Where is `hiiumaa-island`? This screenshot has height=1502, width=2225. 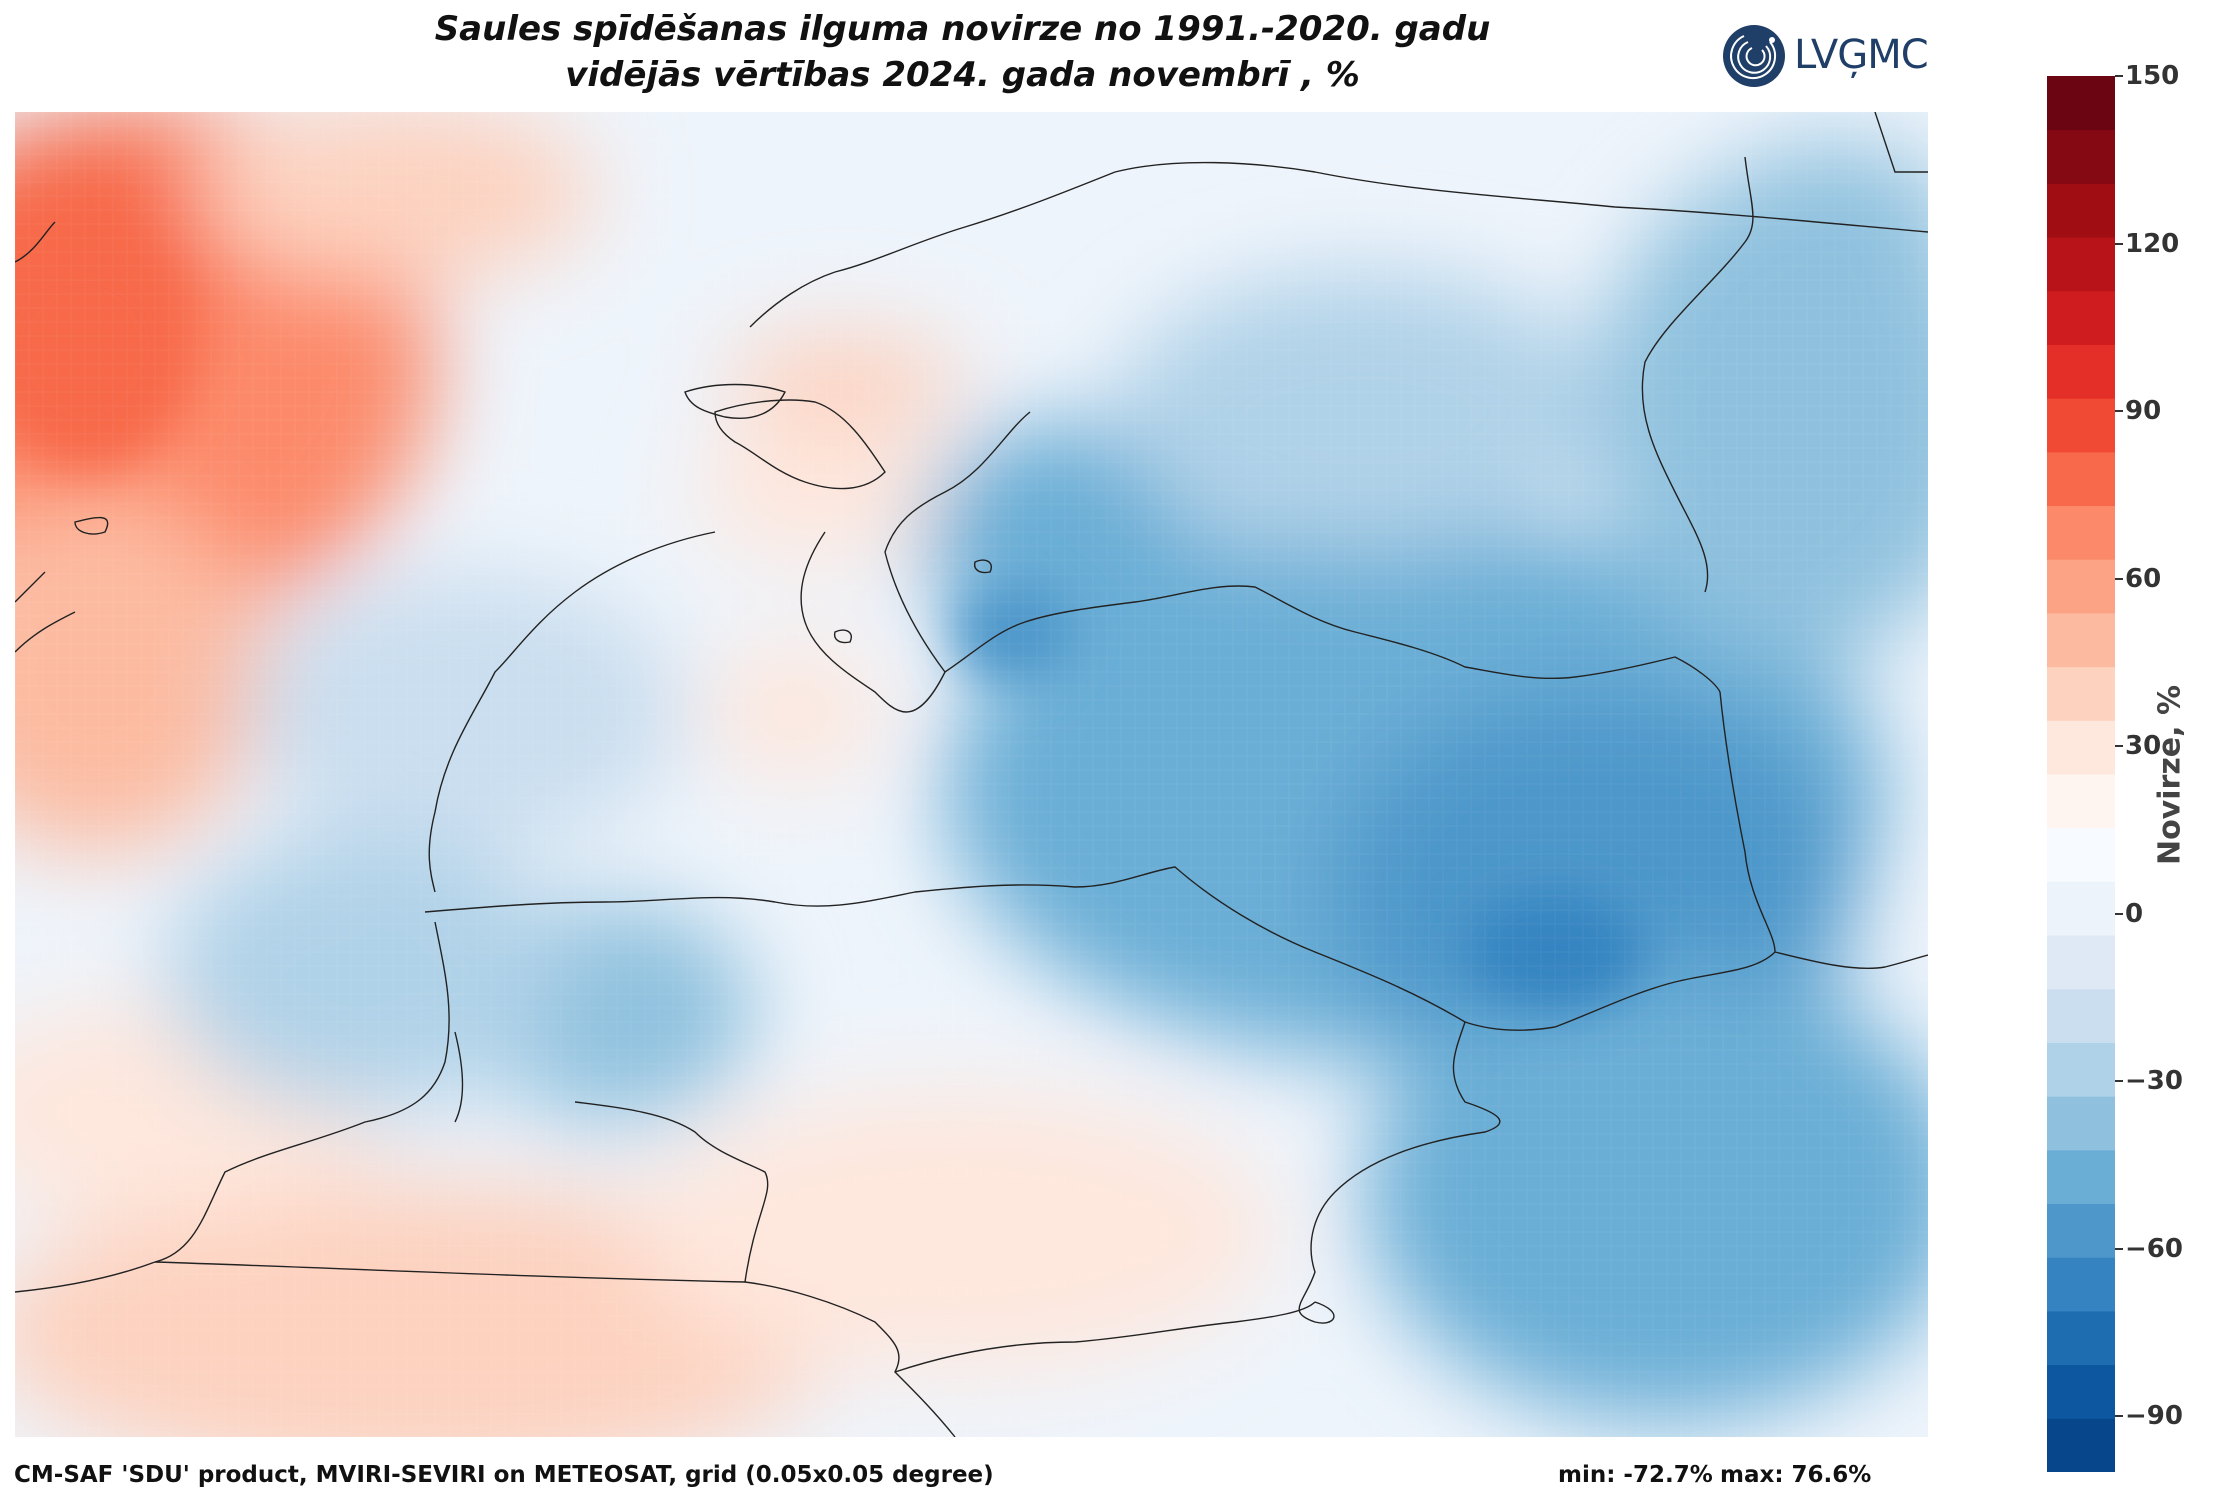 hiiumaa-island is located at coordinates (735, 401).